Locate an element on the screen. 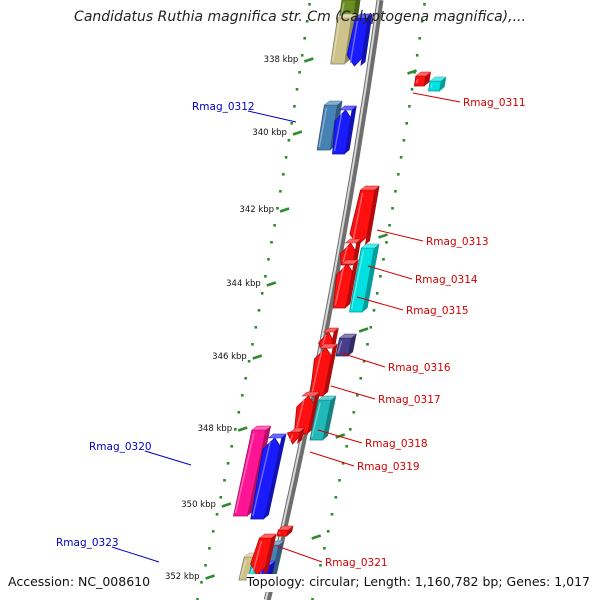  gene-label-rmag_0320: Rmag_0320 is located at coordinates (140, 453).